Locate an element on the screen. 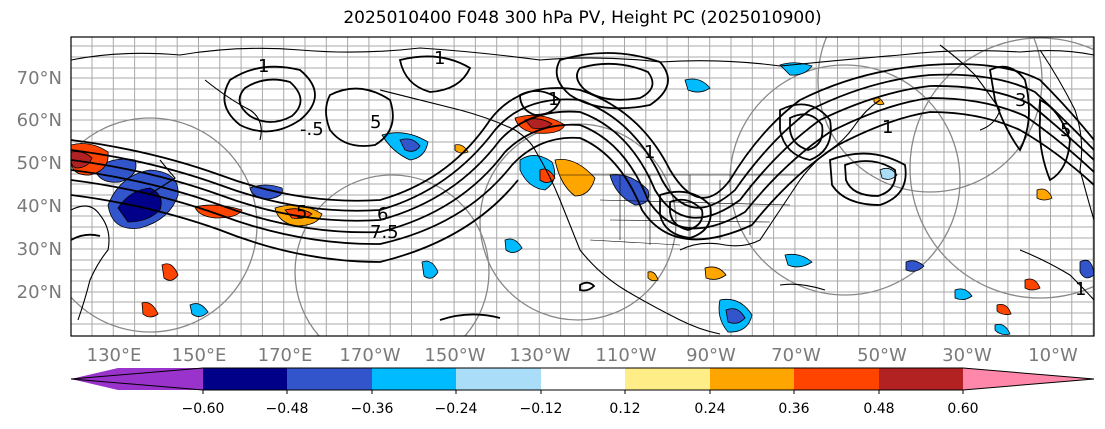 Image resolution: width=1105 pixels, height=429 pixels. coastline-north-america-west is located at coordinates (627, 242).